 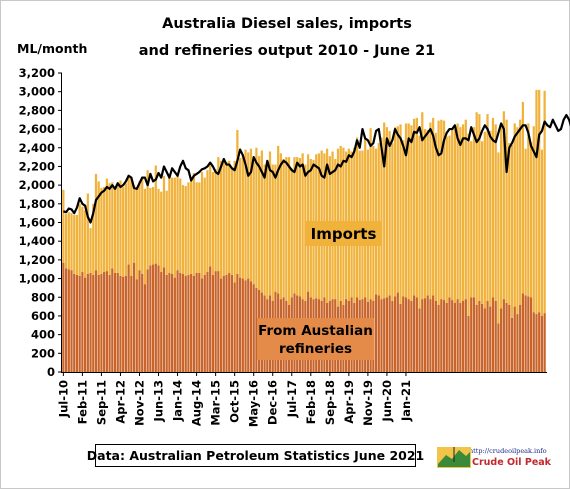 I want to click on x-tick-label: Nov-12, so click(x=139, y=403).